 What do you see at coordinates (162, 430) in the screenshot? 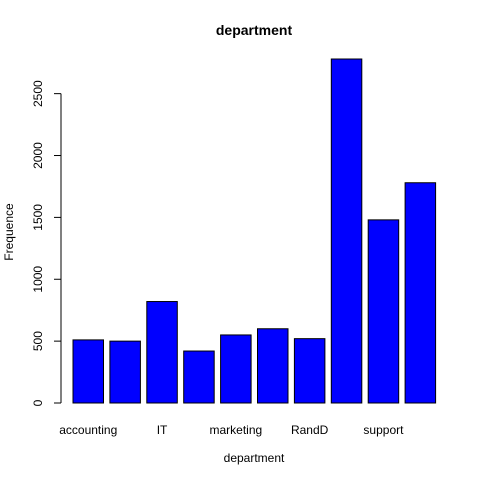
I see `x-tick-label: IT` at bounding box center [162, 430].